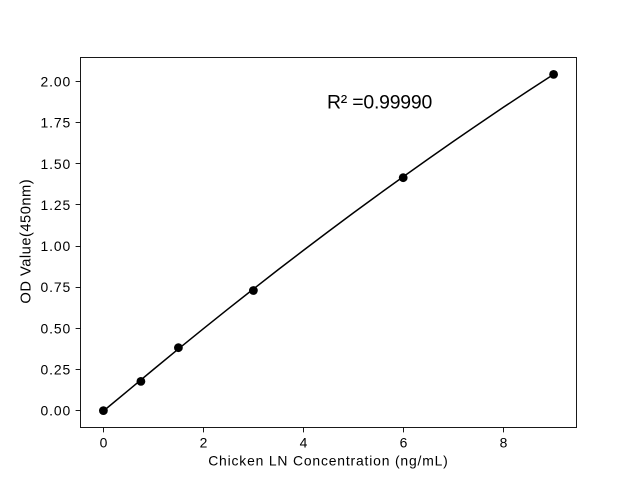 This screenshot has width=640, height=485. Describe the element at coordinates (56, 82) in the screenshot. I see `svg-text: 2.00` at that location.